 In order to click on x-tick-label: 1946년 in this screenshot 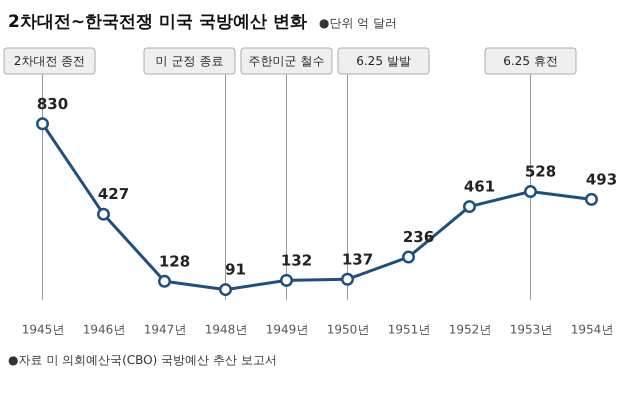, I will do `click(104, 329)`.